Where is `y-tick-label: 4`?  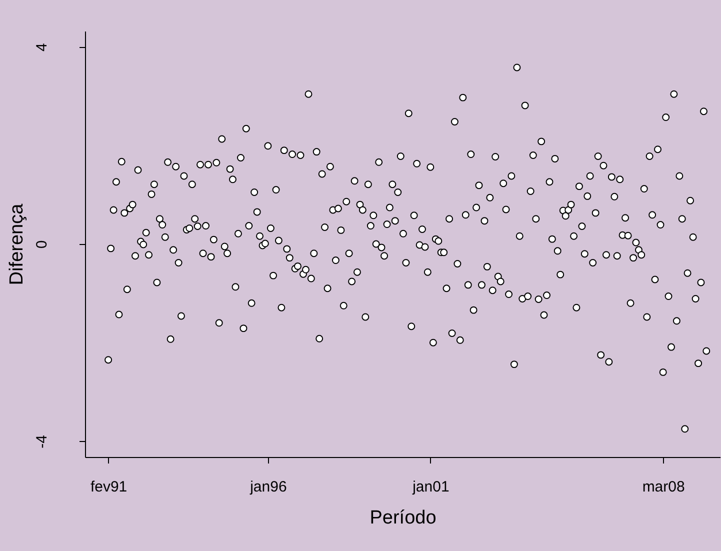
y-tick-label: 4 is located at coordinates (42, 47).